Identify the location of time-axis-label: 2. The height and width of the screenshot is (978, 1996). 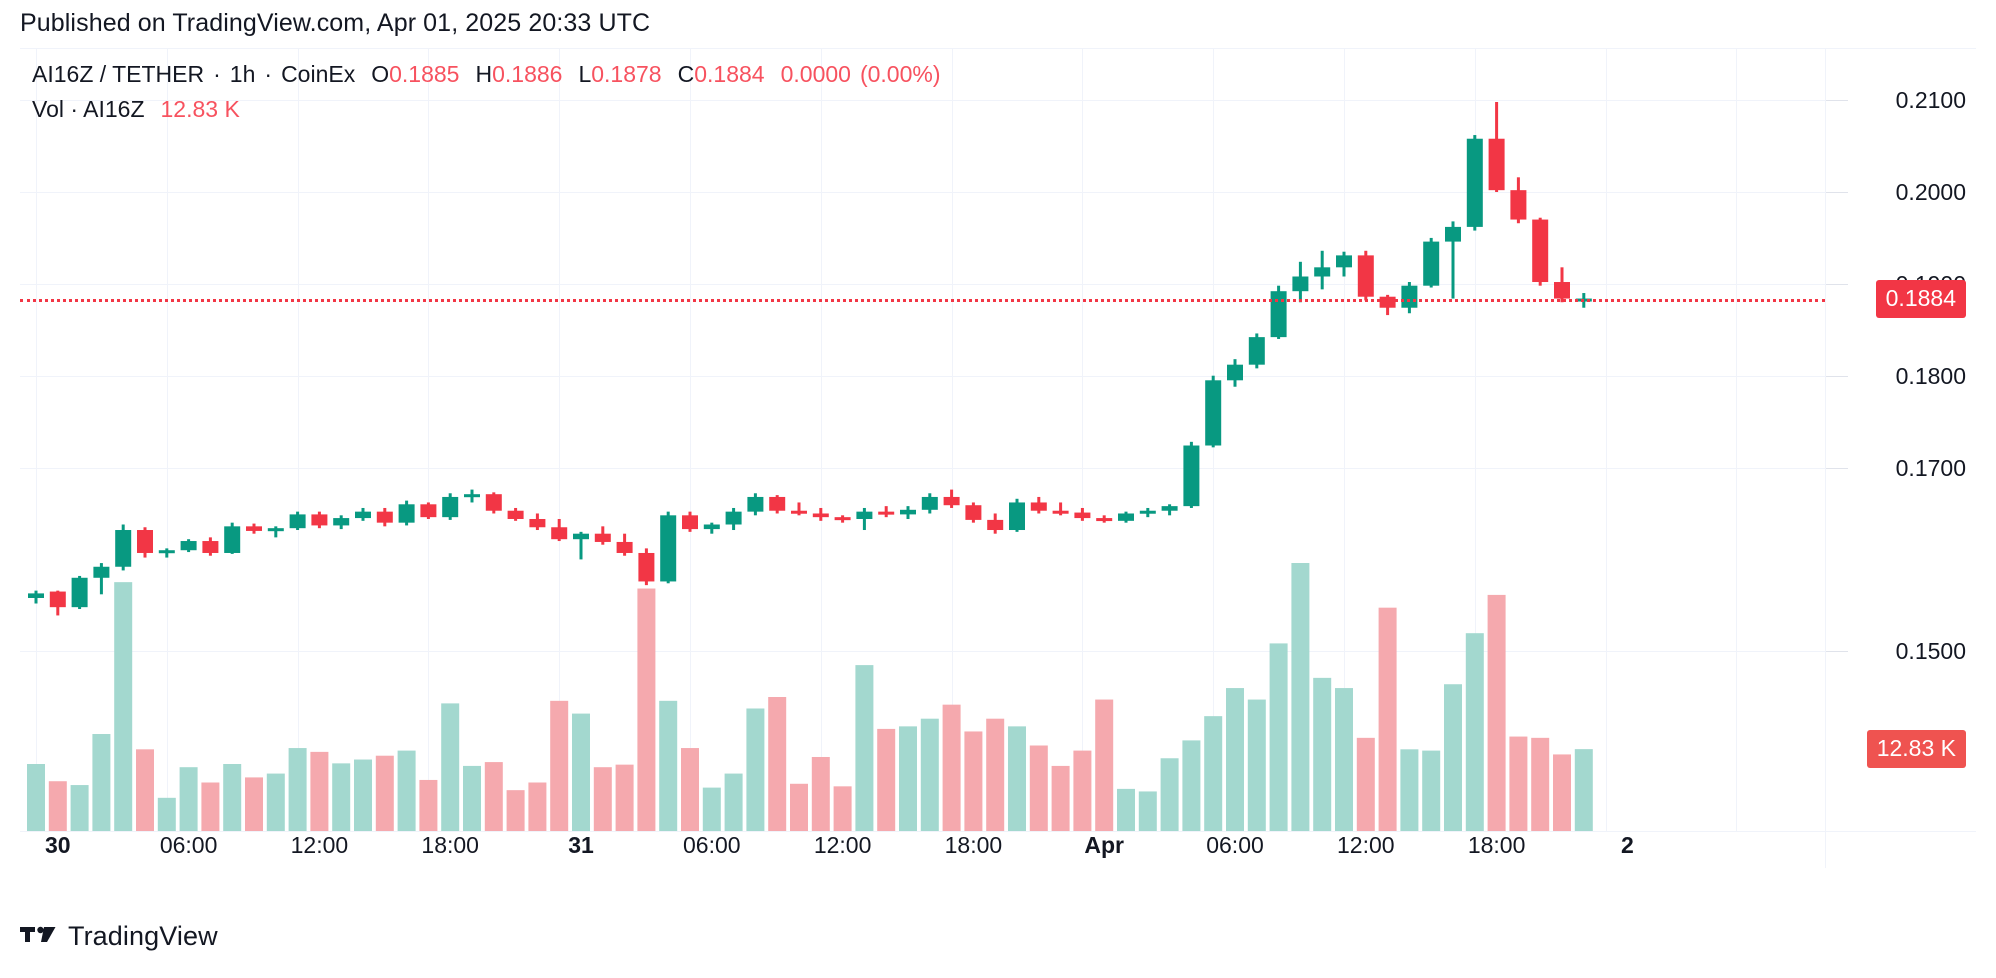
(1627, 845).